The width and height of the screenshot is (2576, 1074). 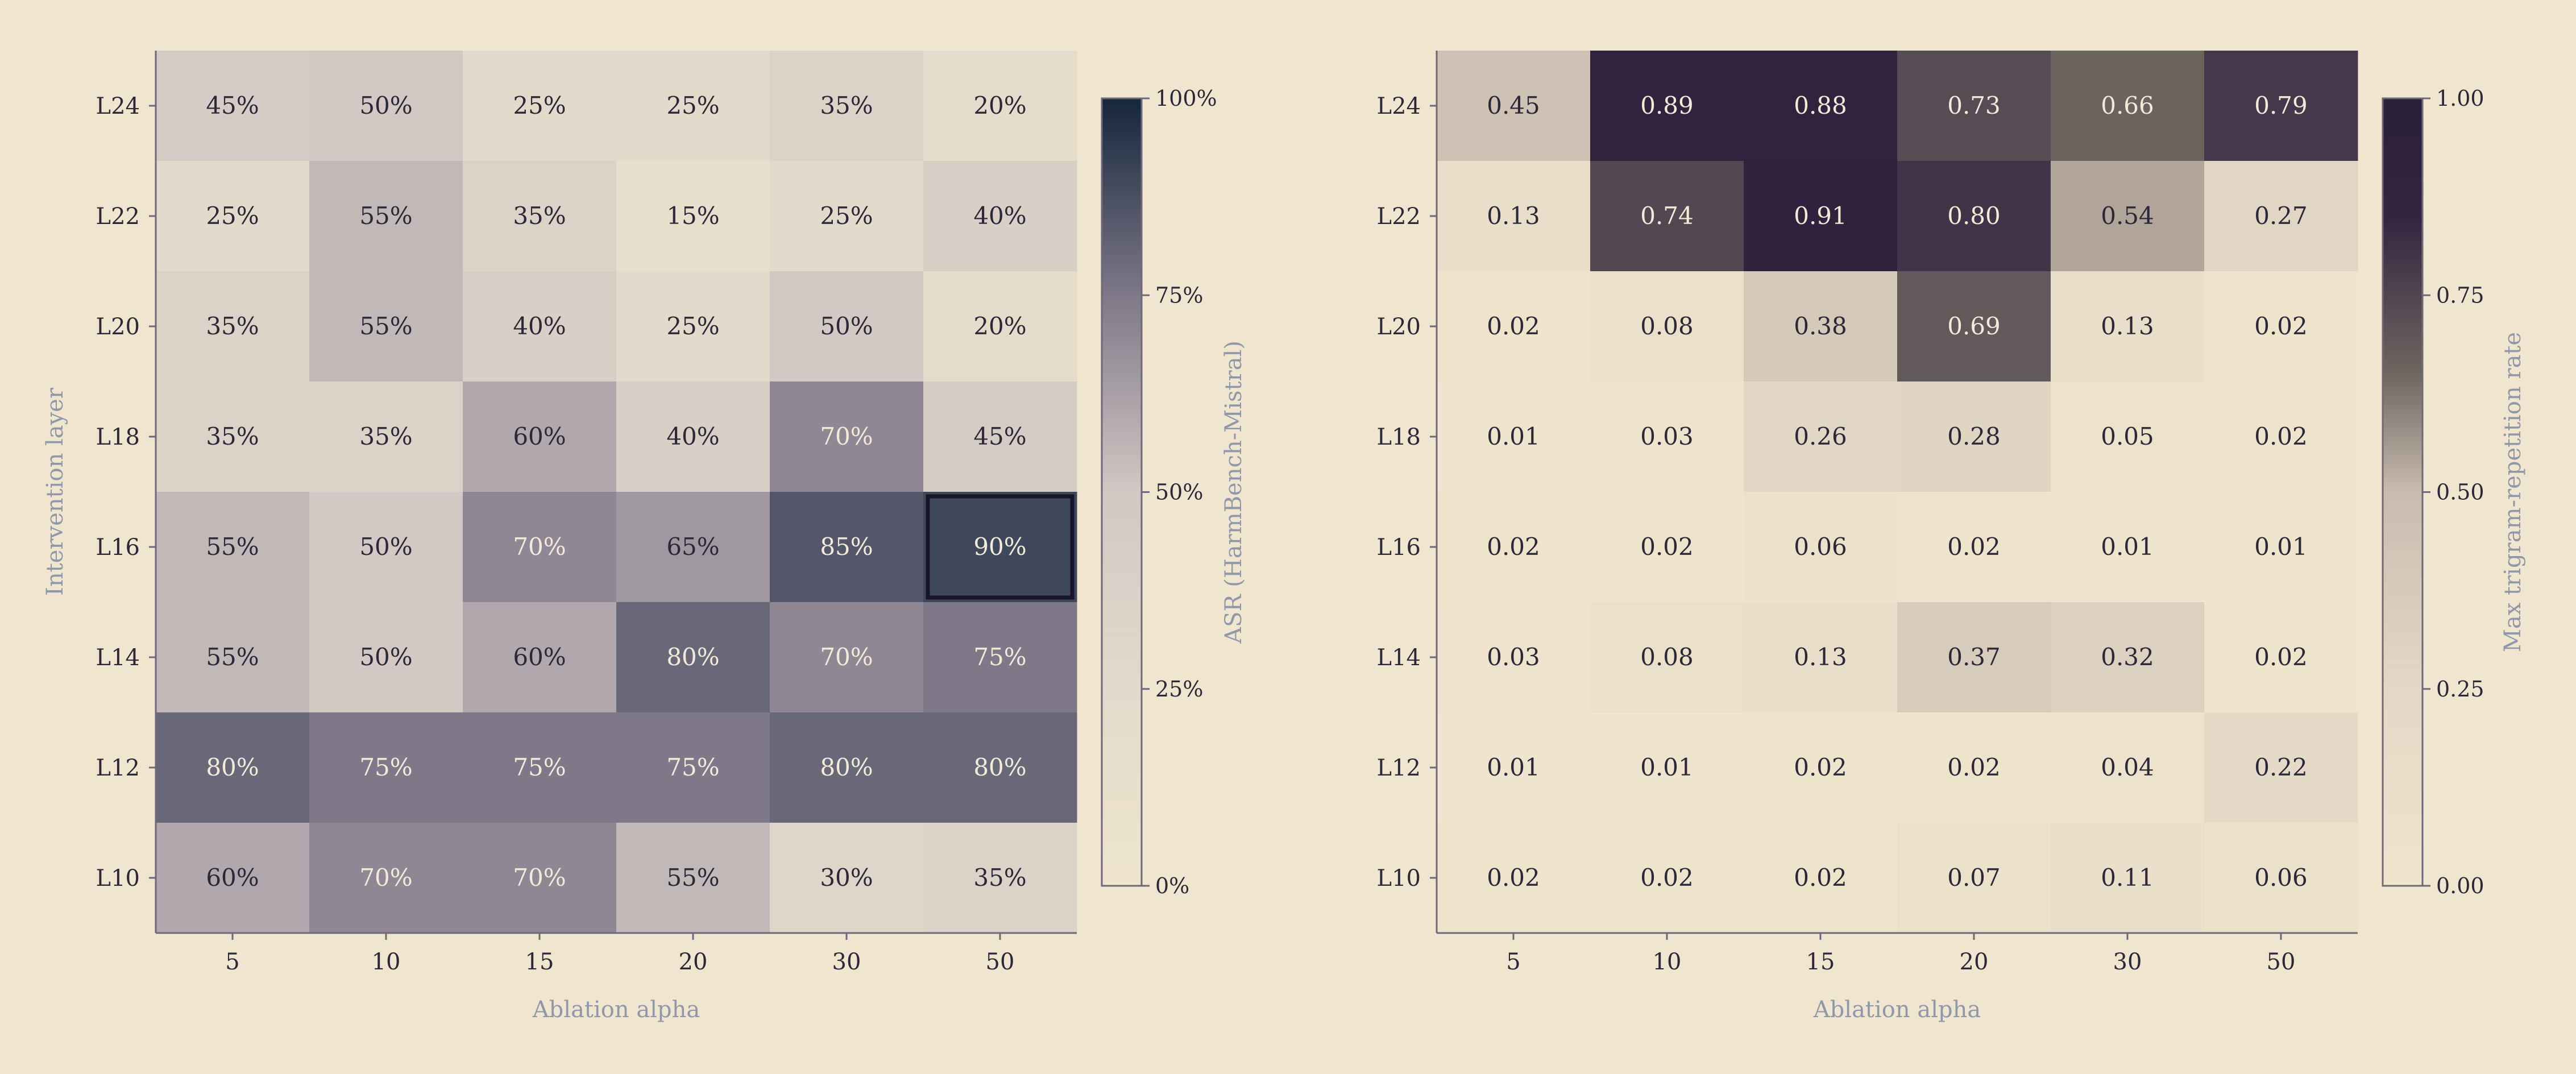 What do you see at coordinates (2460, 98) in the screenshot?
I see `colorbar-tick-label: 1.00` at bounding box center [2460, 98].